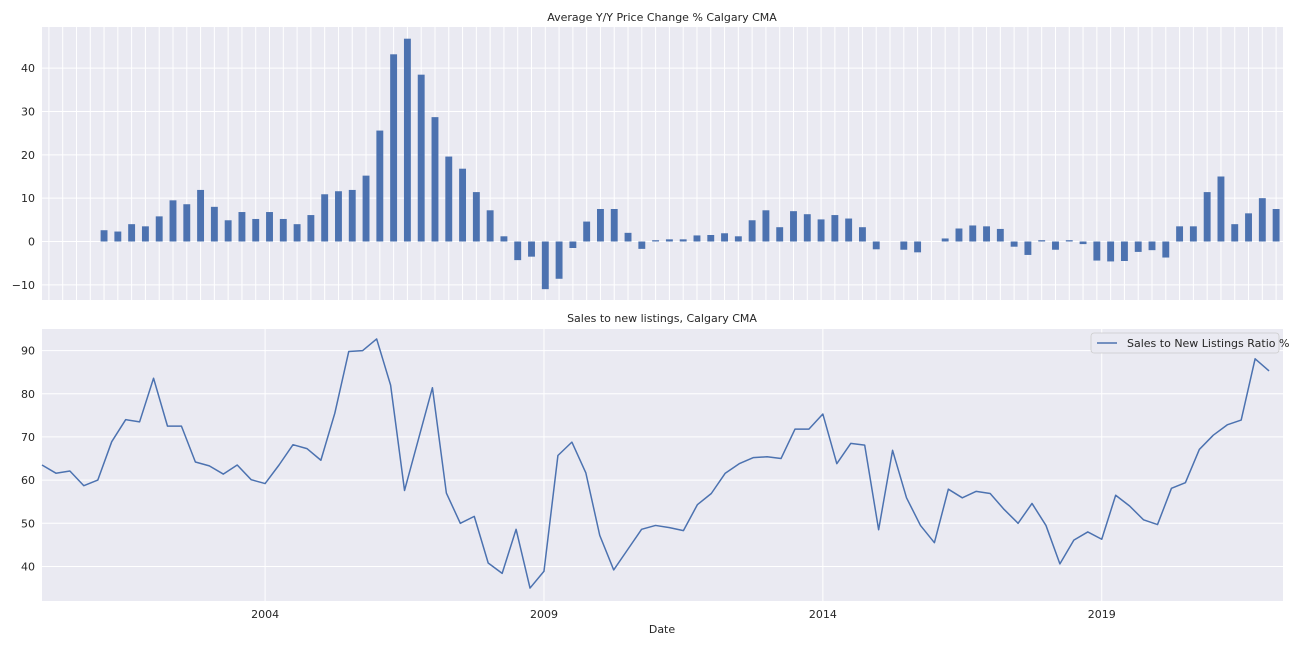 This screenshot has height=648, width=1296. Describe the element at coordinates (28, 198) in the screenshot. I see `y-tick-label: 10` at that location.